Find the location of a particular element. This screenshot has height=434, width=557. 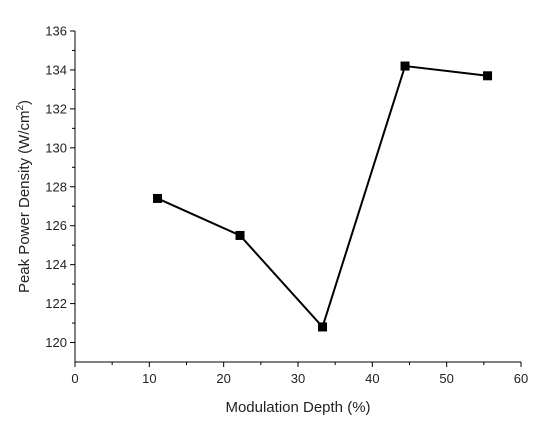

y-axis-title-superscript: 2 is located at coordinates (20, 108).